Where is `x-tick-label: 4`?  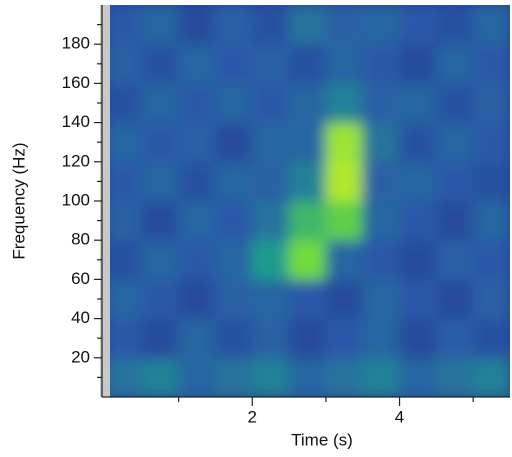
x-tick-label: 4 is located at coordinates (399, 416).